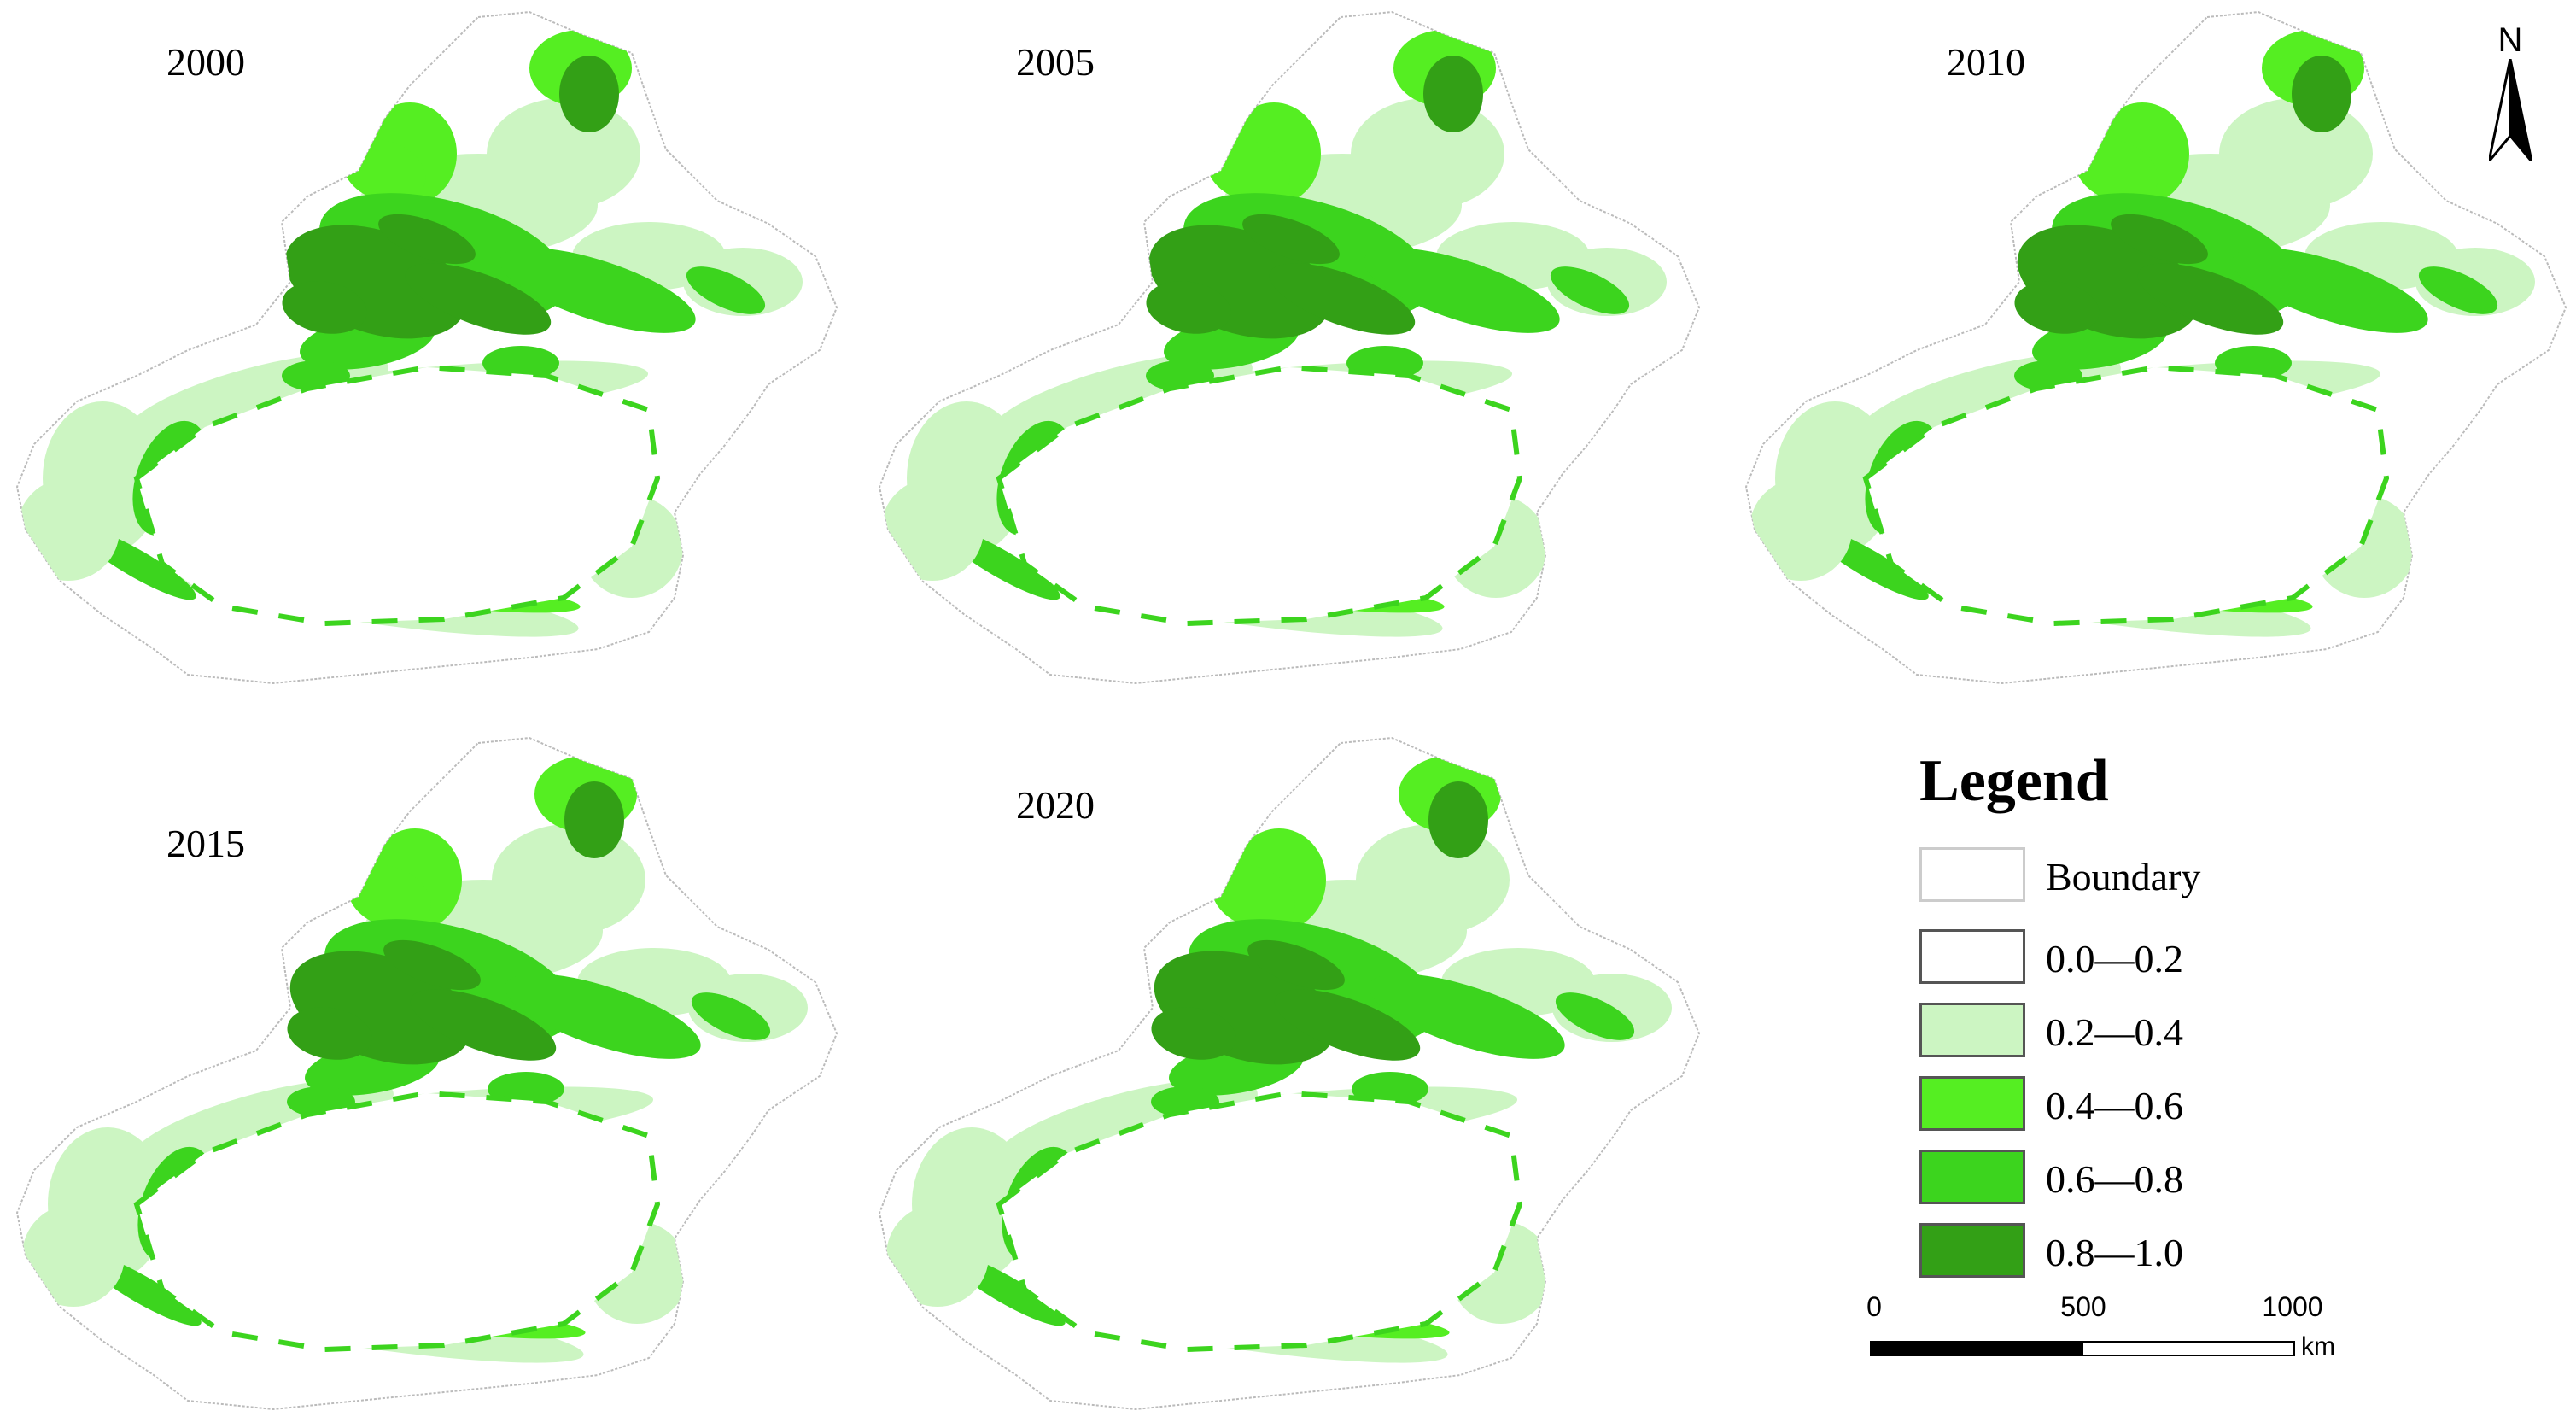  I want to click on legend-label: 0.4—0.6, so click(2114, 1105).